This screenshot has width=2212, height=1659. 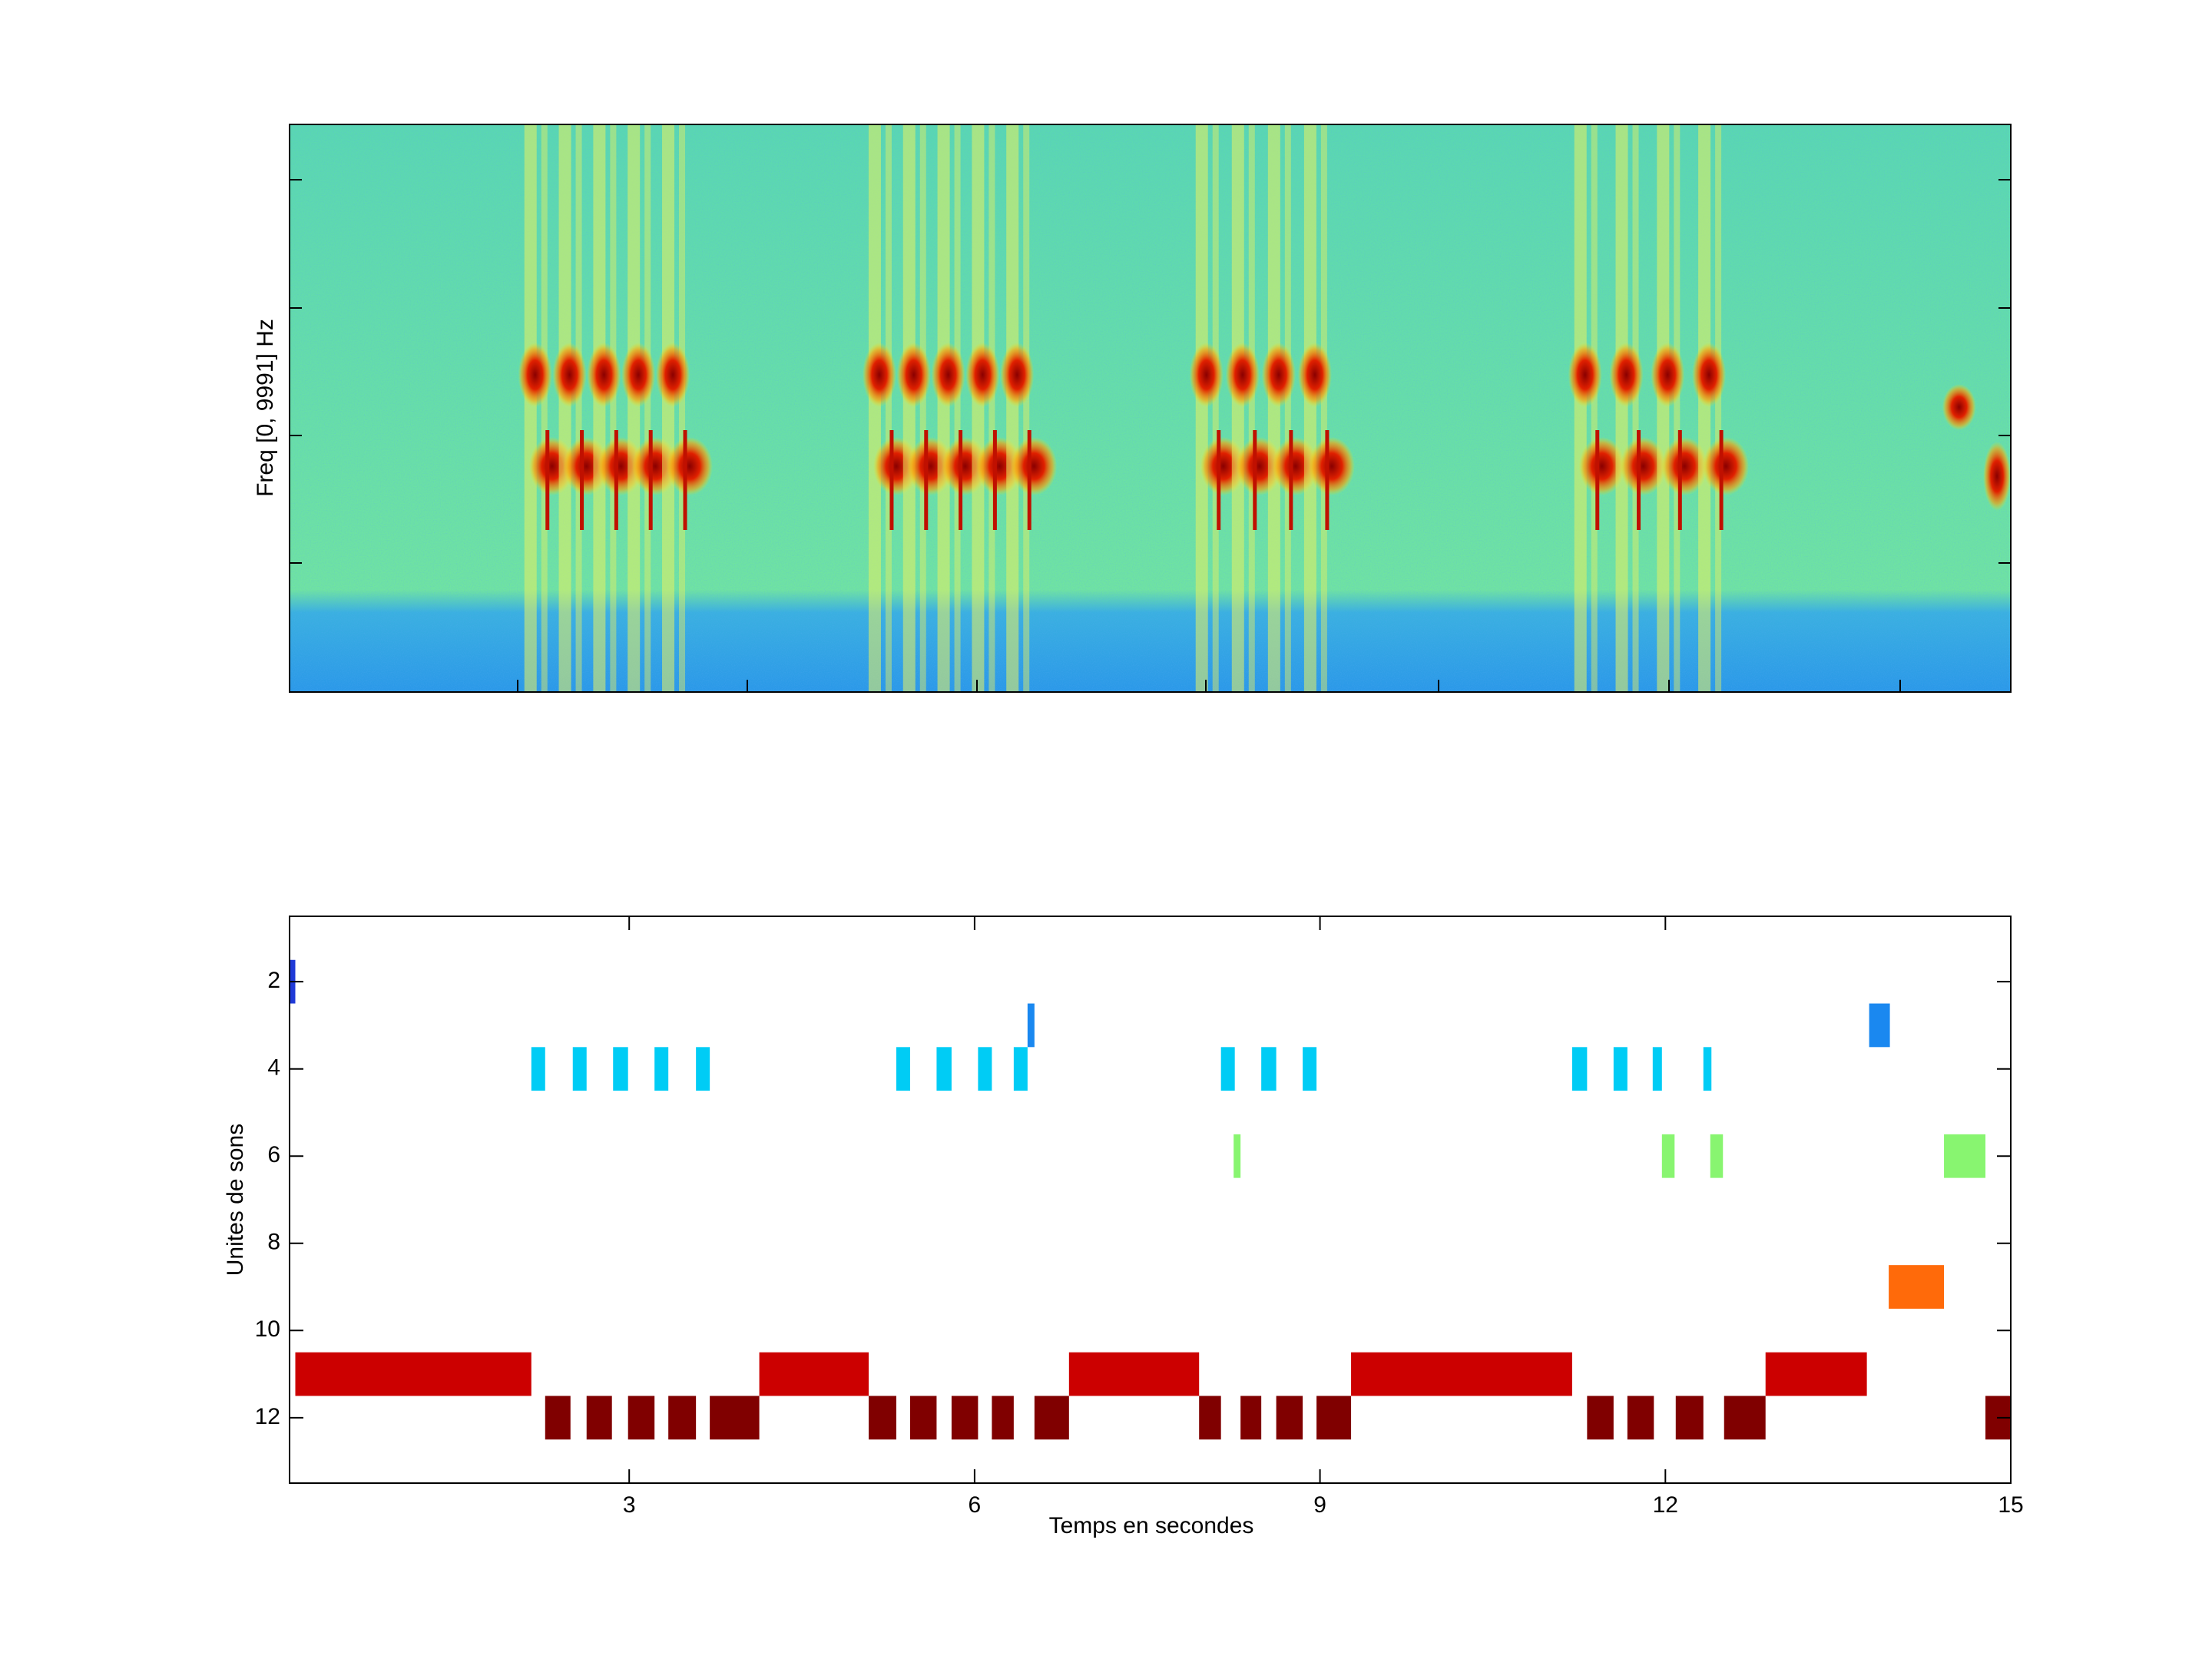 What do you see at coordinates (267, 1416) in the screenshot?
I see `y-tick-label: 12` at bounding box center [267, 1416].